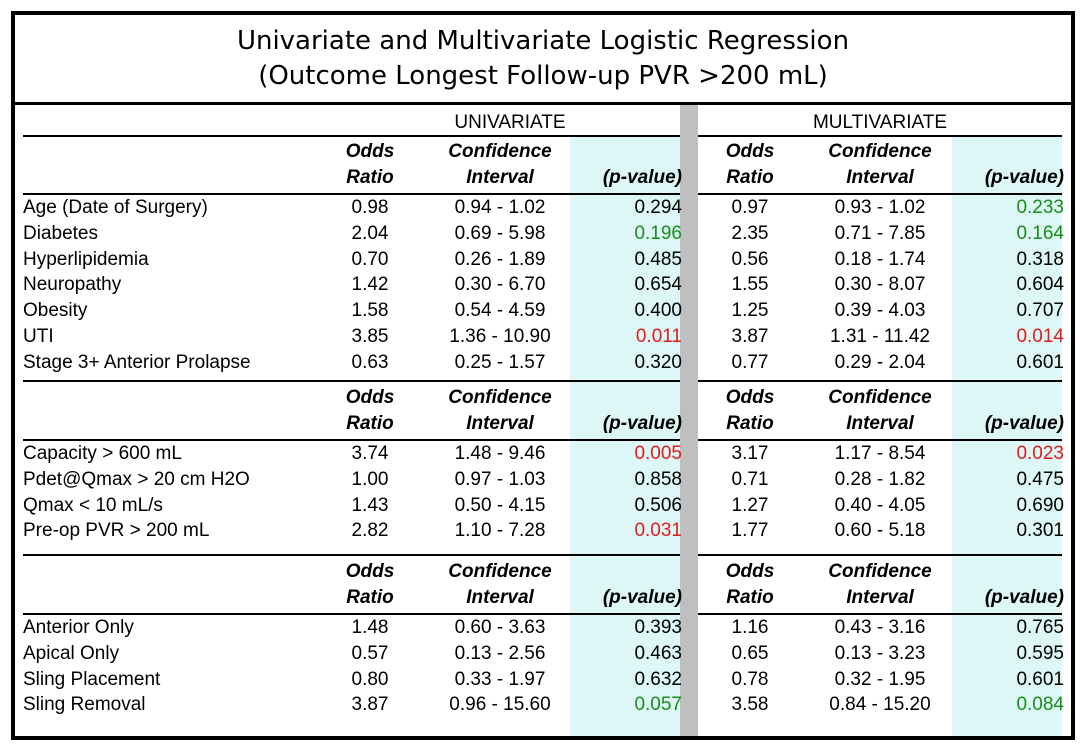 The height and width of the screenshot is (747, 1080). I want to click on multivariate-confidence-interval: 0.13 - 3.23, so click(880, 653).